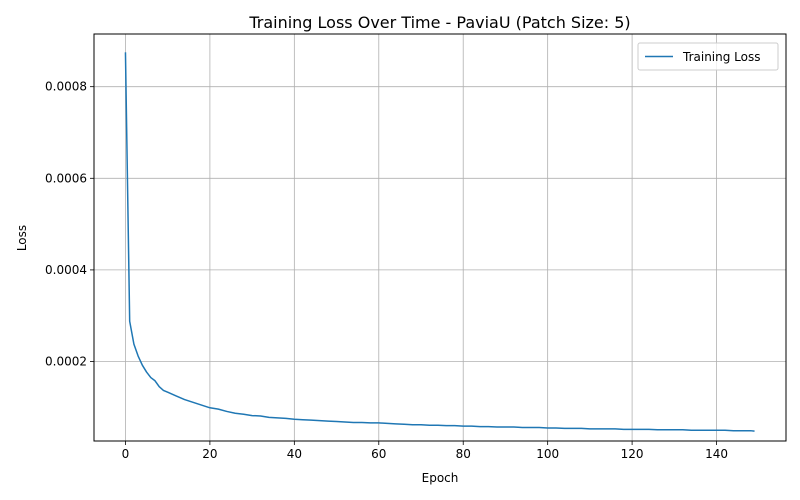 The width and height of the screenshot is (800, 500). I want to click on legend-label-training-loss: Training Loss, so click(721, 57).